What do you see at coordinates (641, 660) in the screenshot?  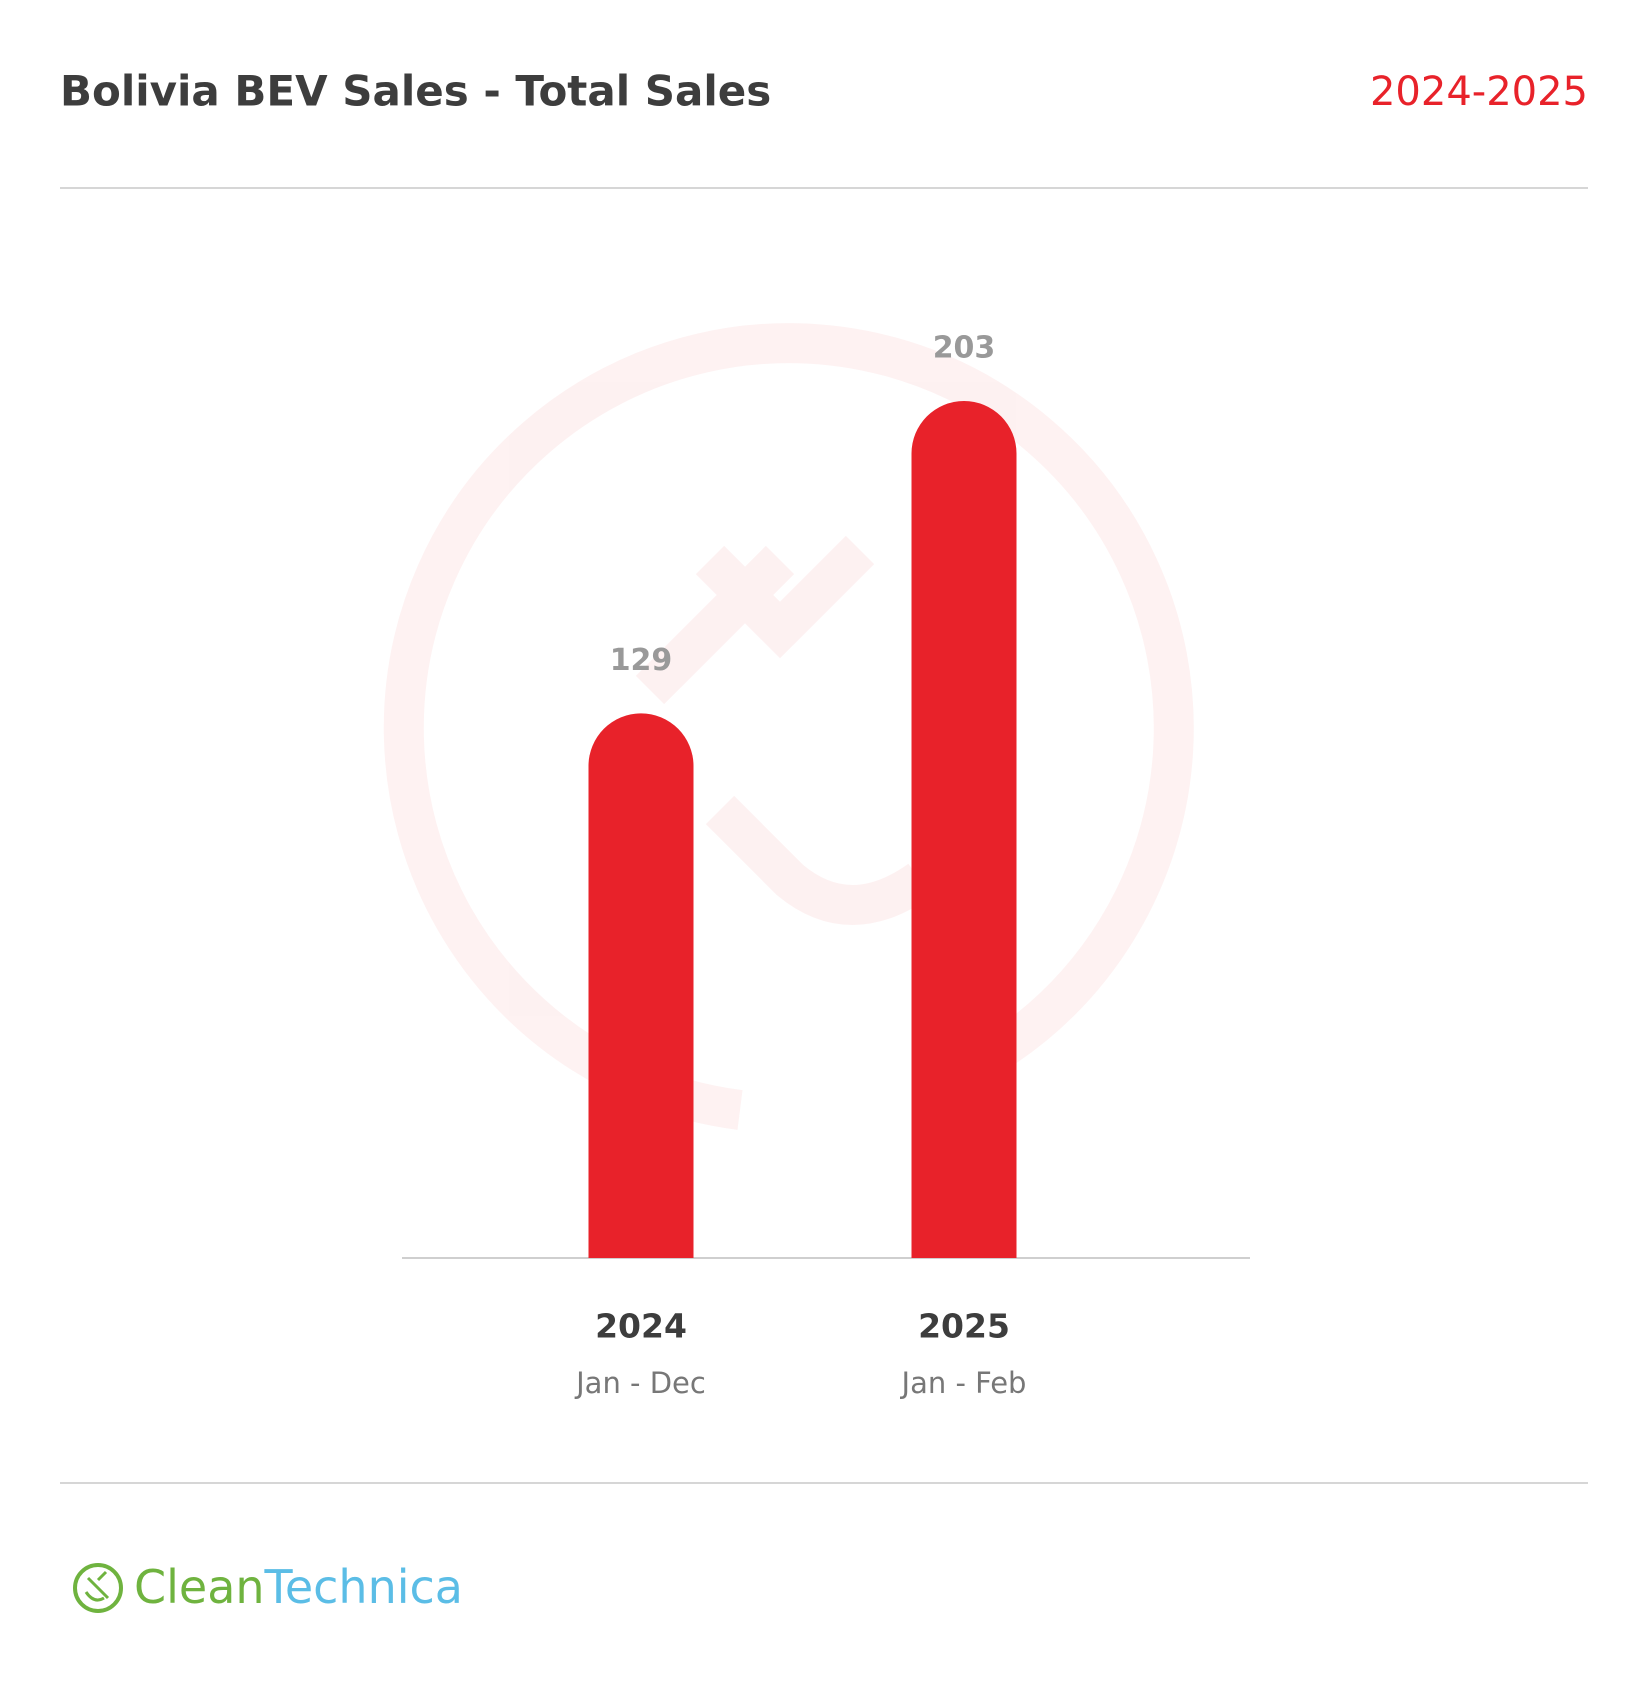 I see `value-label: 129` at bounding box center [641, 660].